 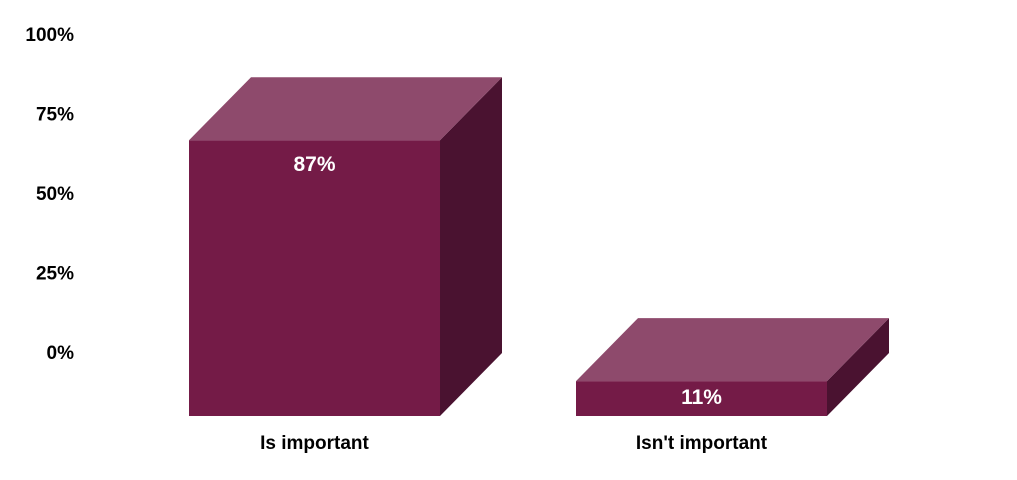 What do you see at coordinates (314, 164) in the screenshot?
I see `data-label: 87%` at bounding box center [314, 164].